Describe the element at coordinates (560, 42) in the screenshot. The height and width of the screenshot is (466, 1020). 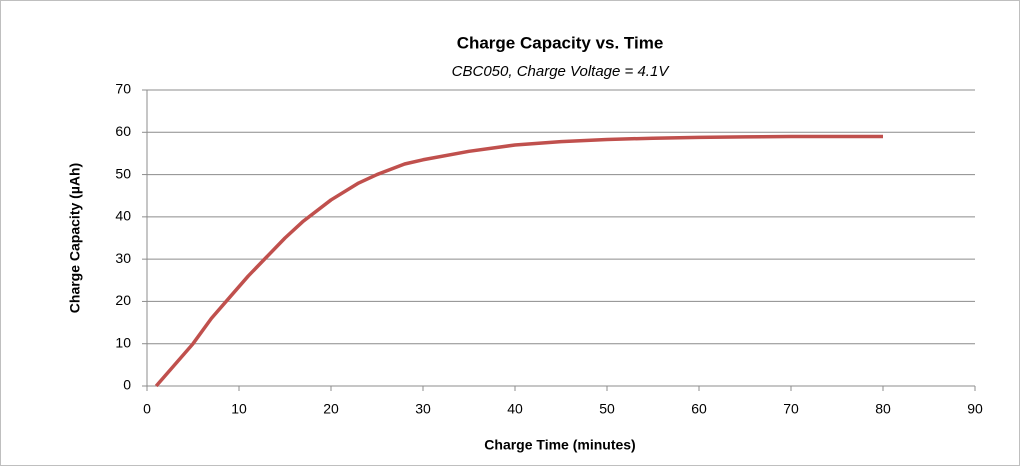
I see `chart-title: Charge Capacity vs. Time` at that location.